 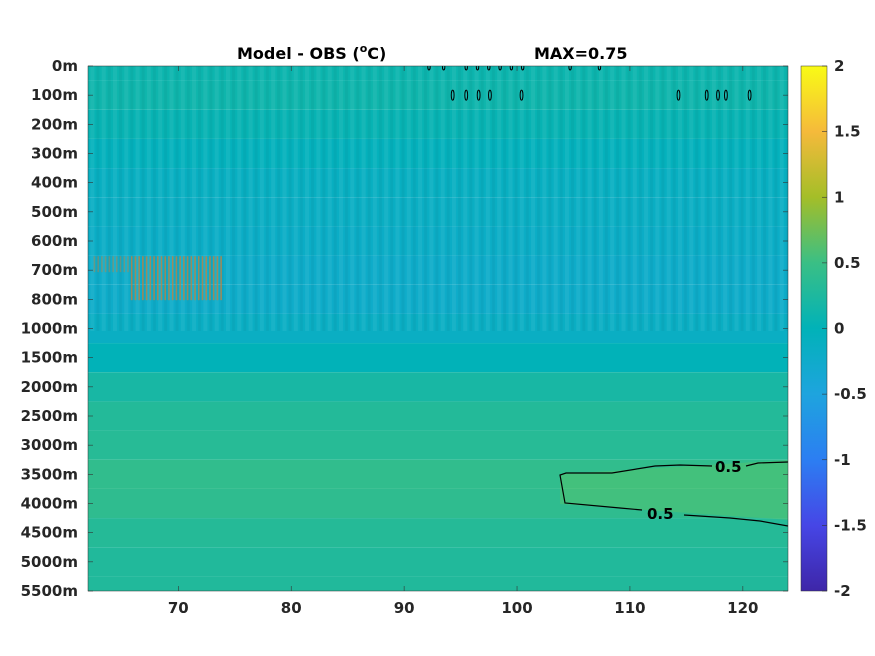 I want to click on chart-max-label: MAX=0.75, so click(x=581, y=53).